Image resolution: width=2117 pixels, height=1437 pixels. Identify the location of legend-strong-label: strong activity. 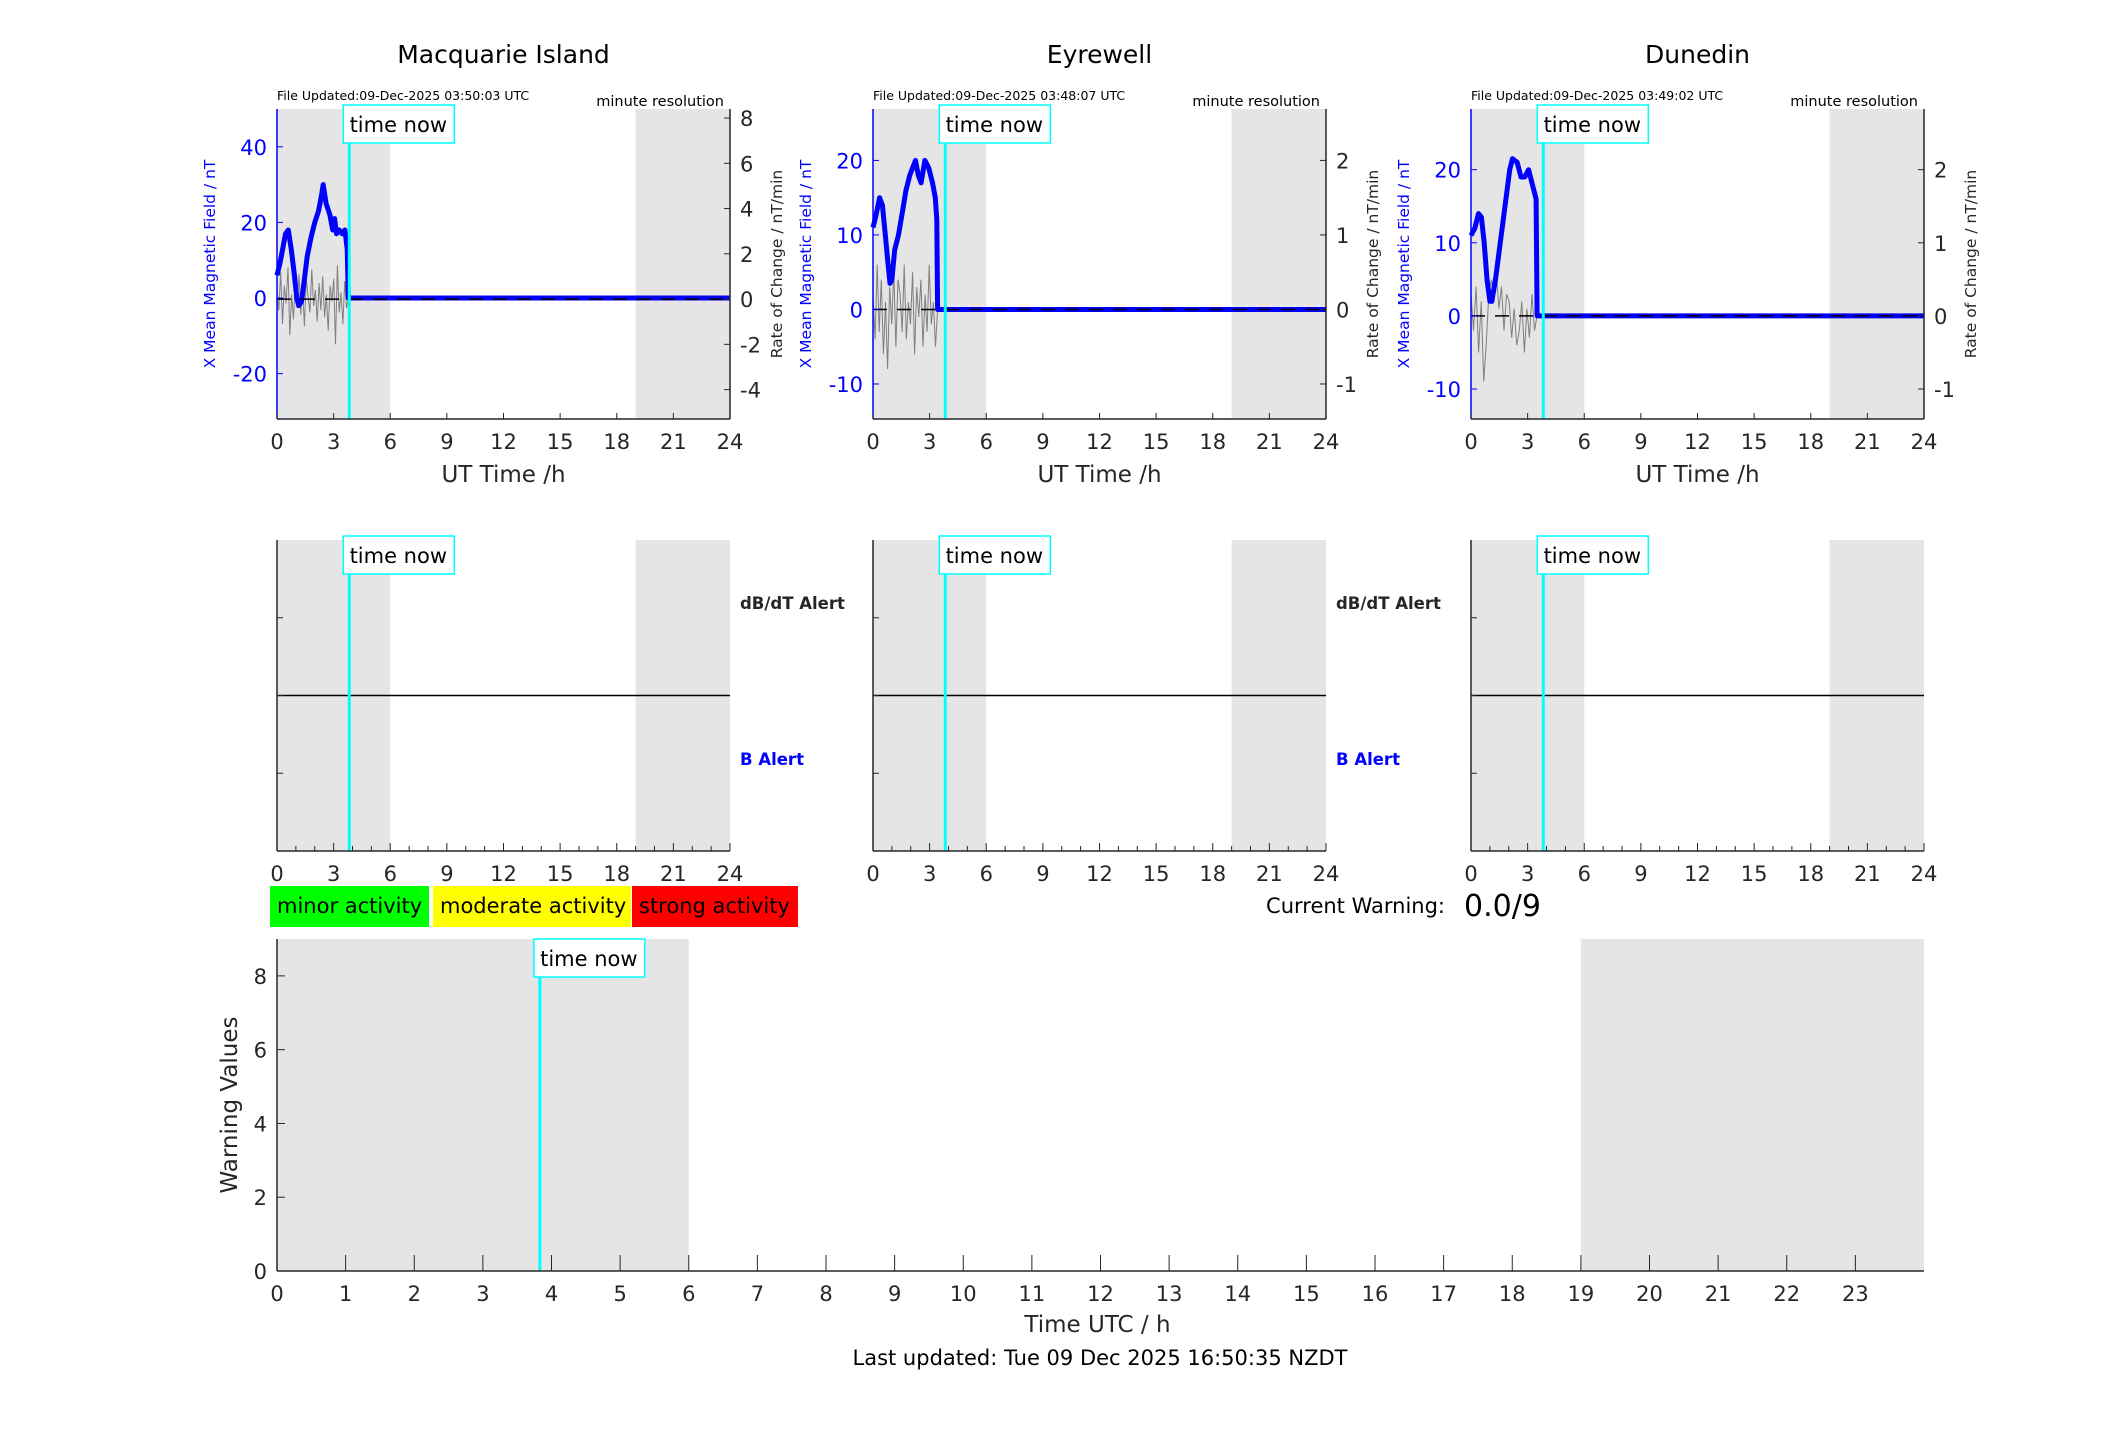
(714, 906).